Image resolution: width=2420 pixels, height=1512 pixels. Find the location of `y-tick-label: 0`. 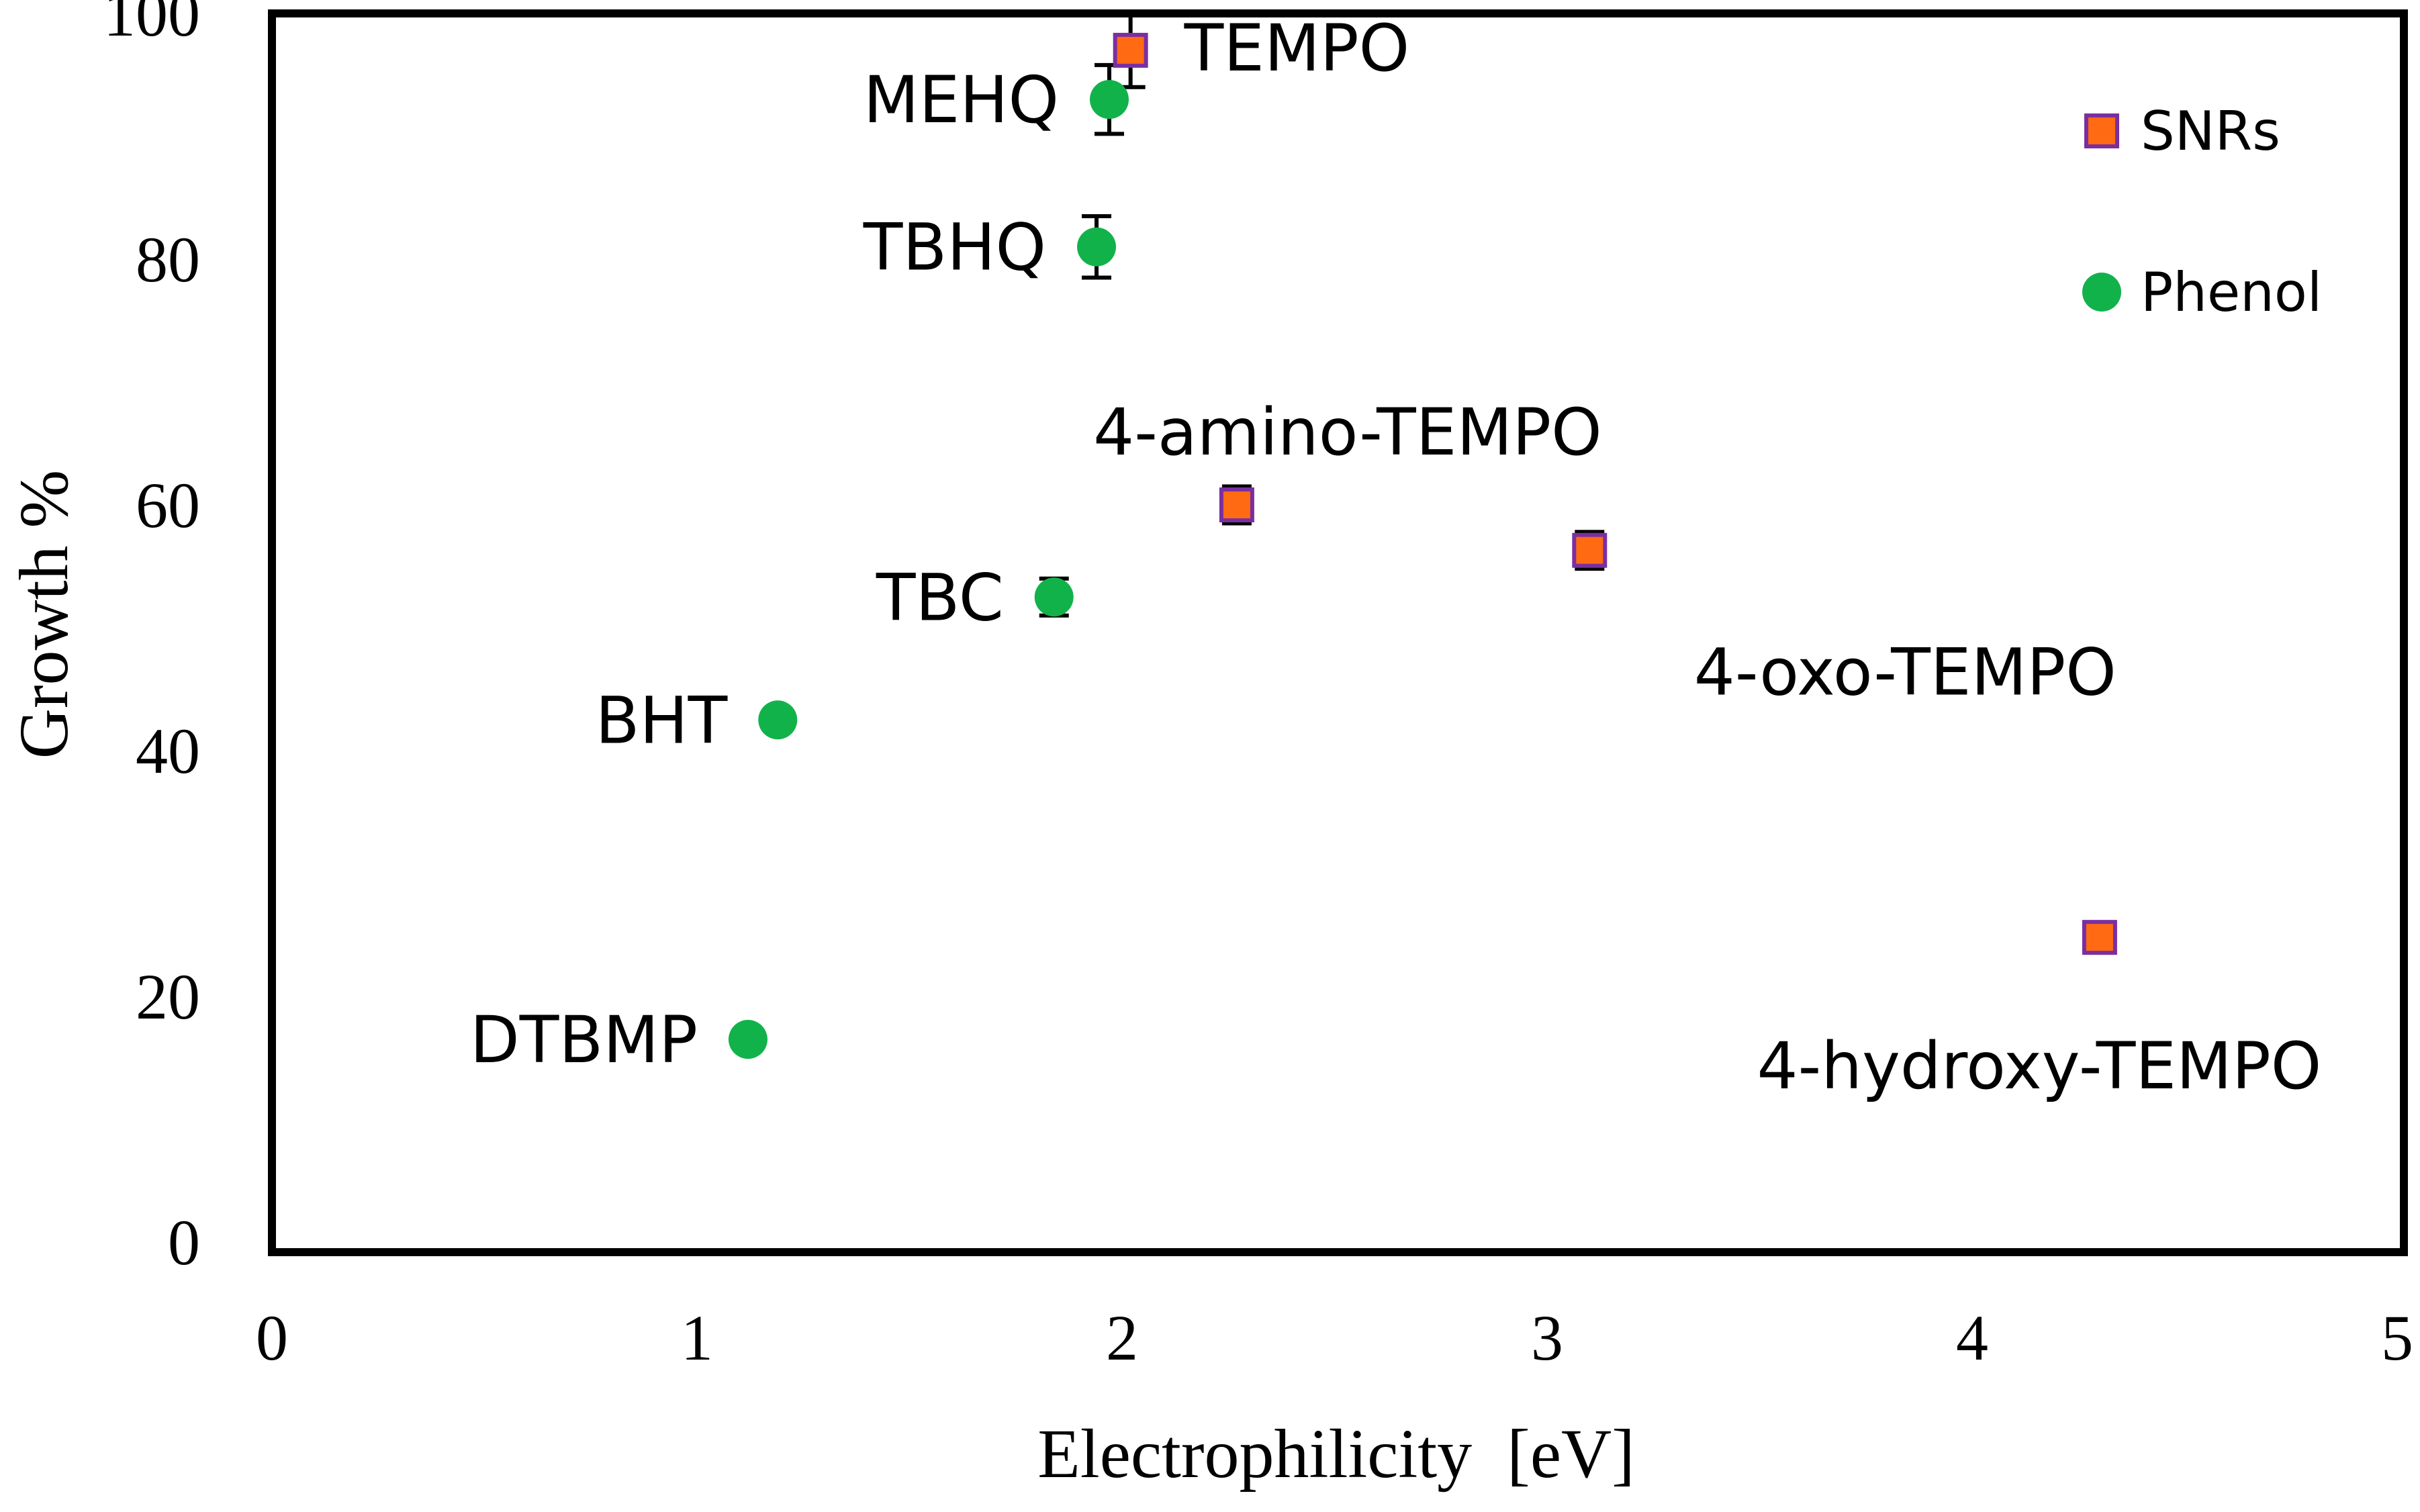

y-tick-label: 0 is located at coordinates (184, 1242).